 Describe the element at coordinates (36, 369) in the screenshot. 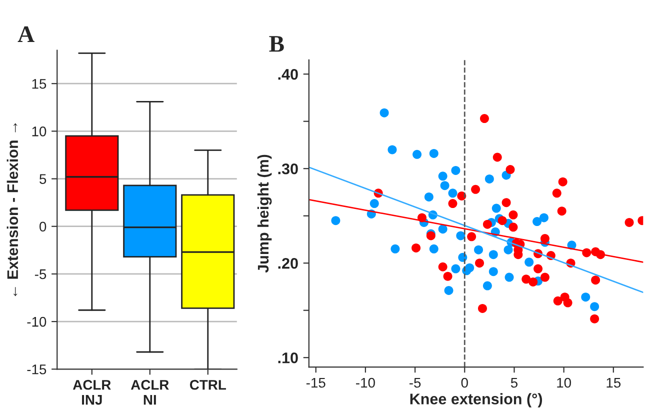

I see `y-tick-label: -15` at that location.